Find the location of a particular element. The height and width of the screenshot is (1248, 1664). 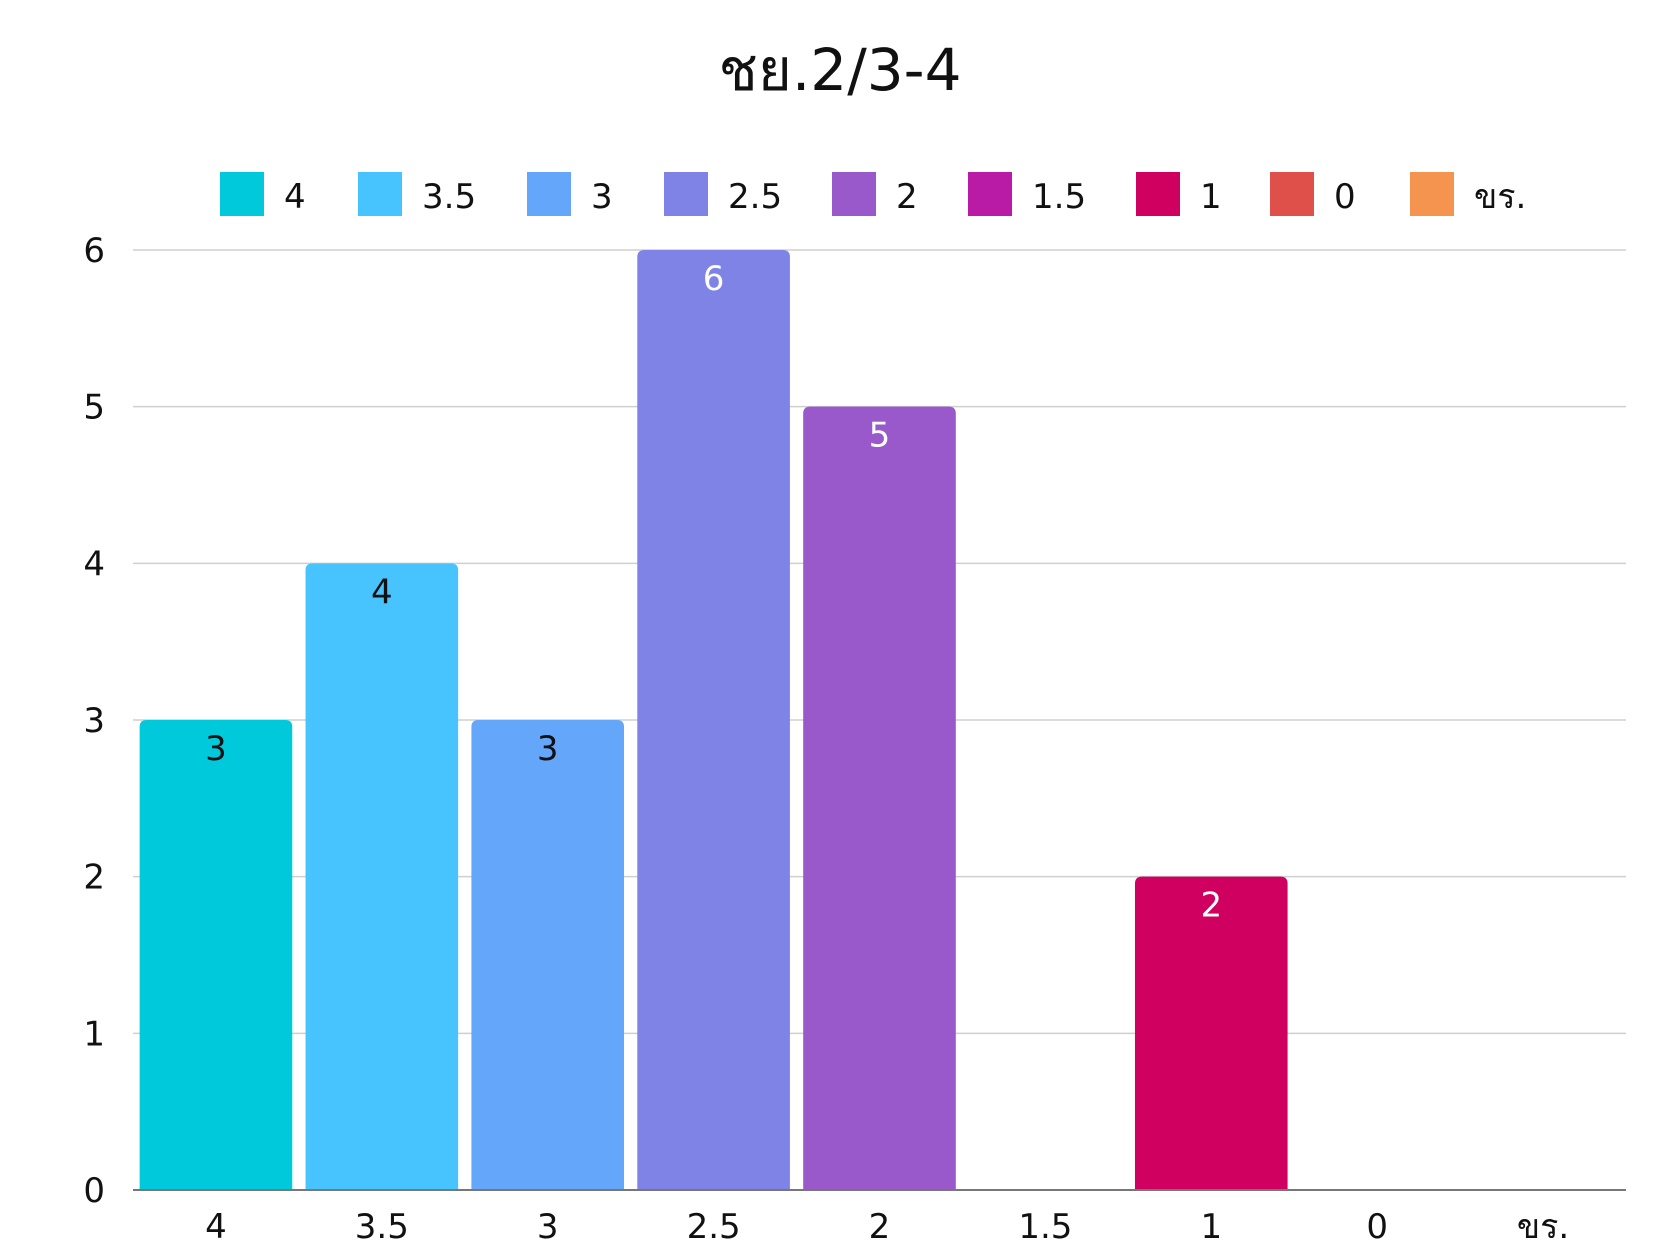

x-tick-label: 3 is located at coordinates (548, 1227).